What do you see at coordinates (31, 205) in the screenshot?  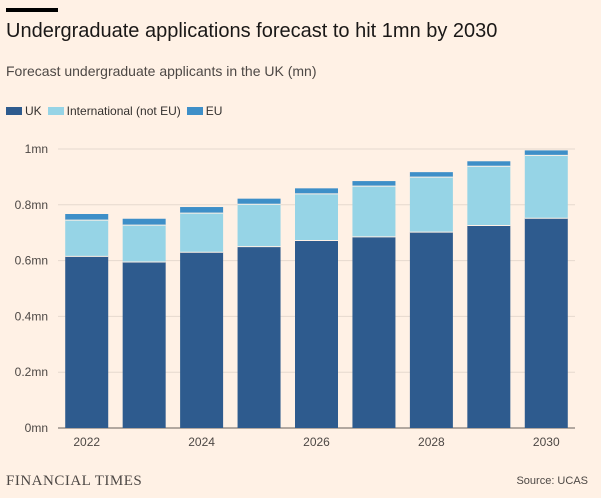 I see `y-tick-label: 0.8mn` at bounding box center [31, 205].